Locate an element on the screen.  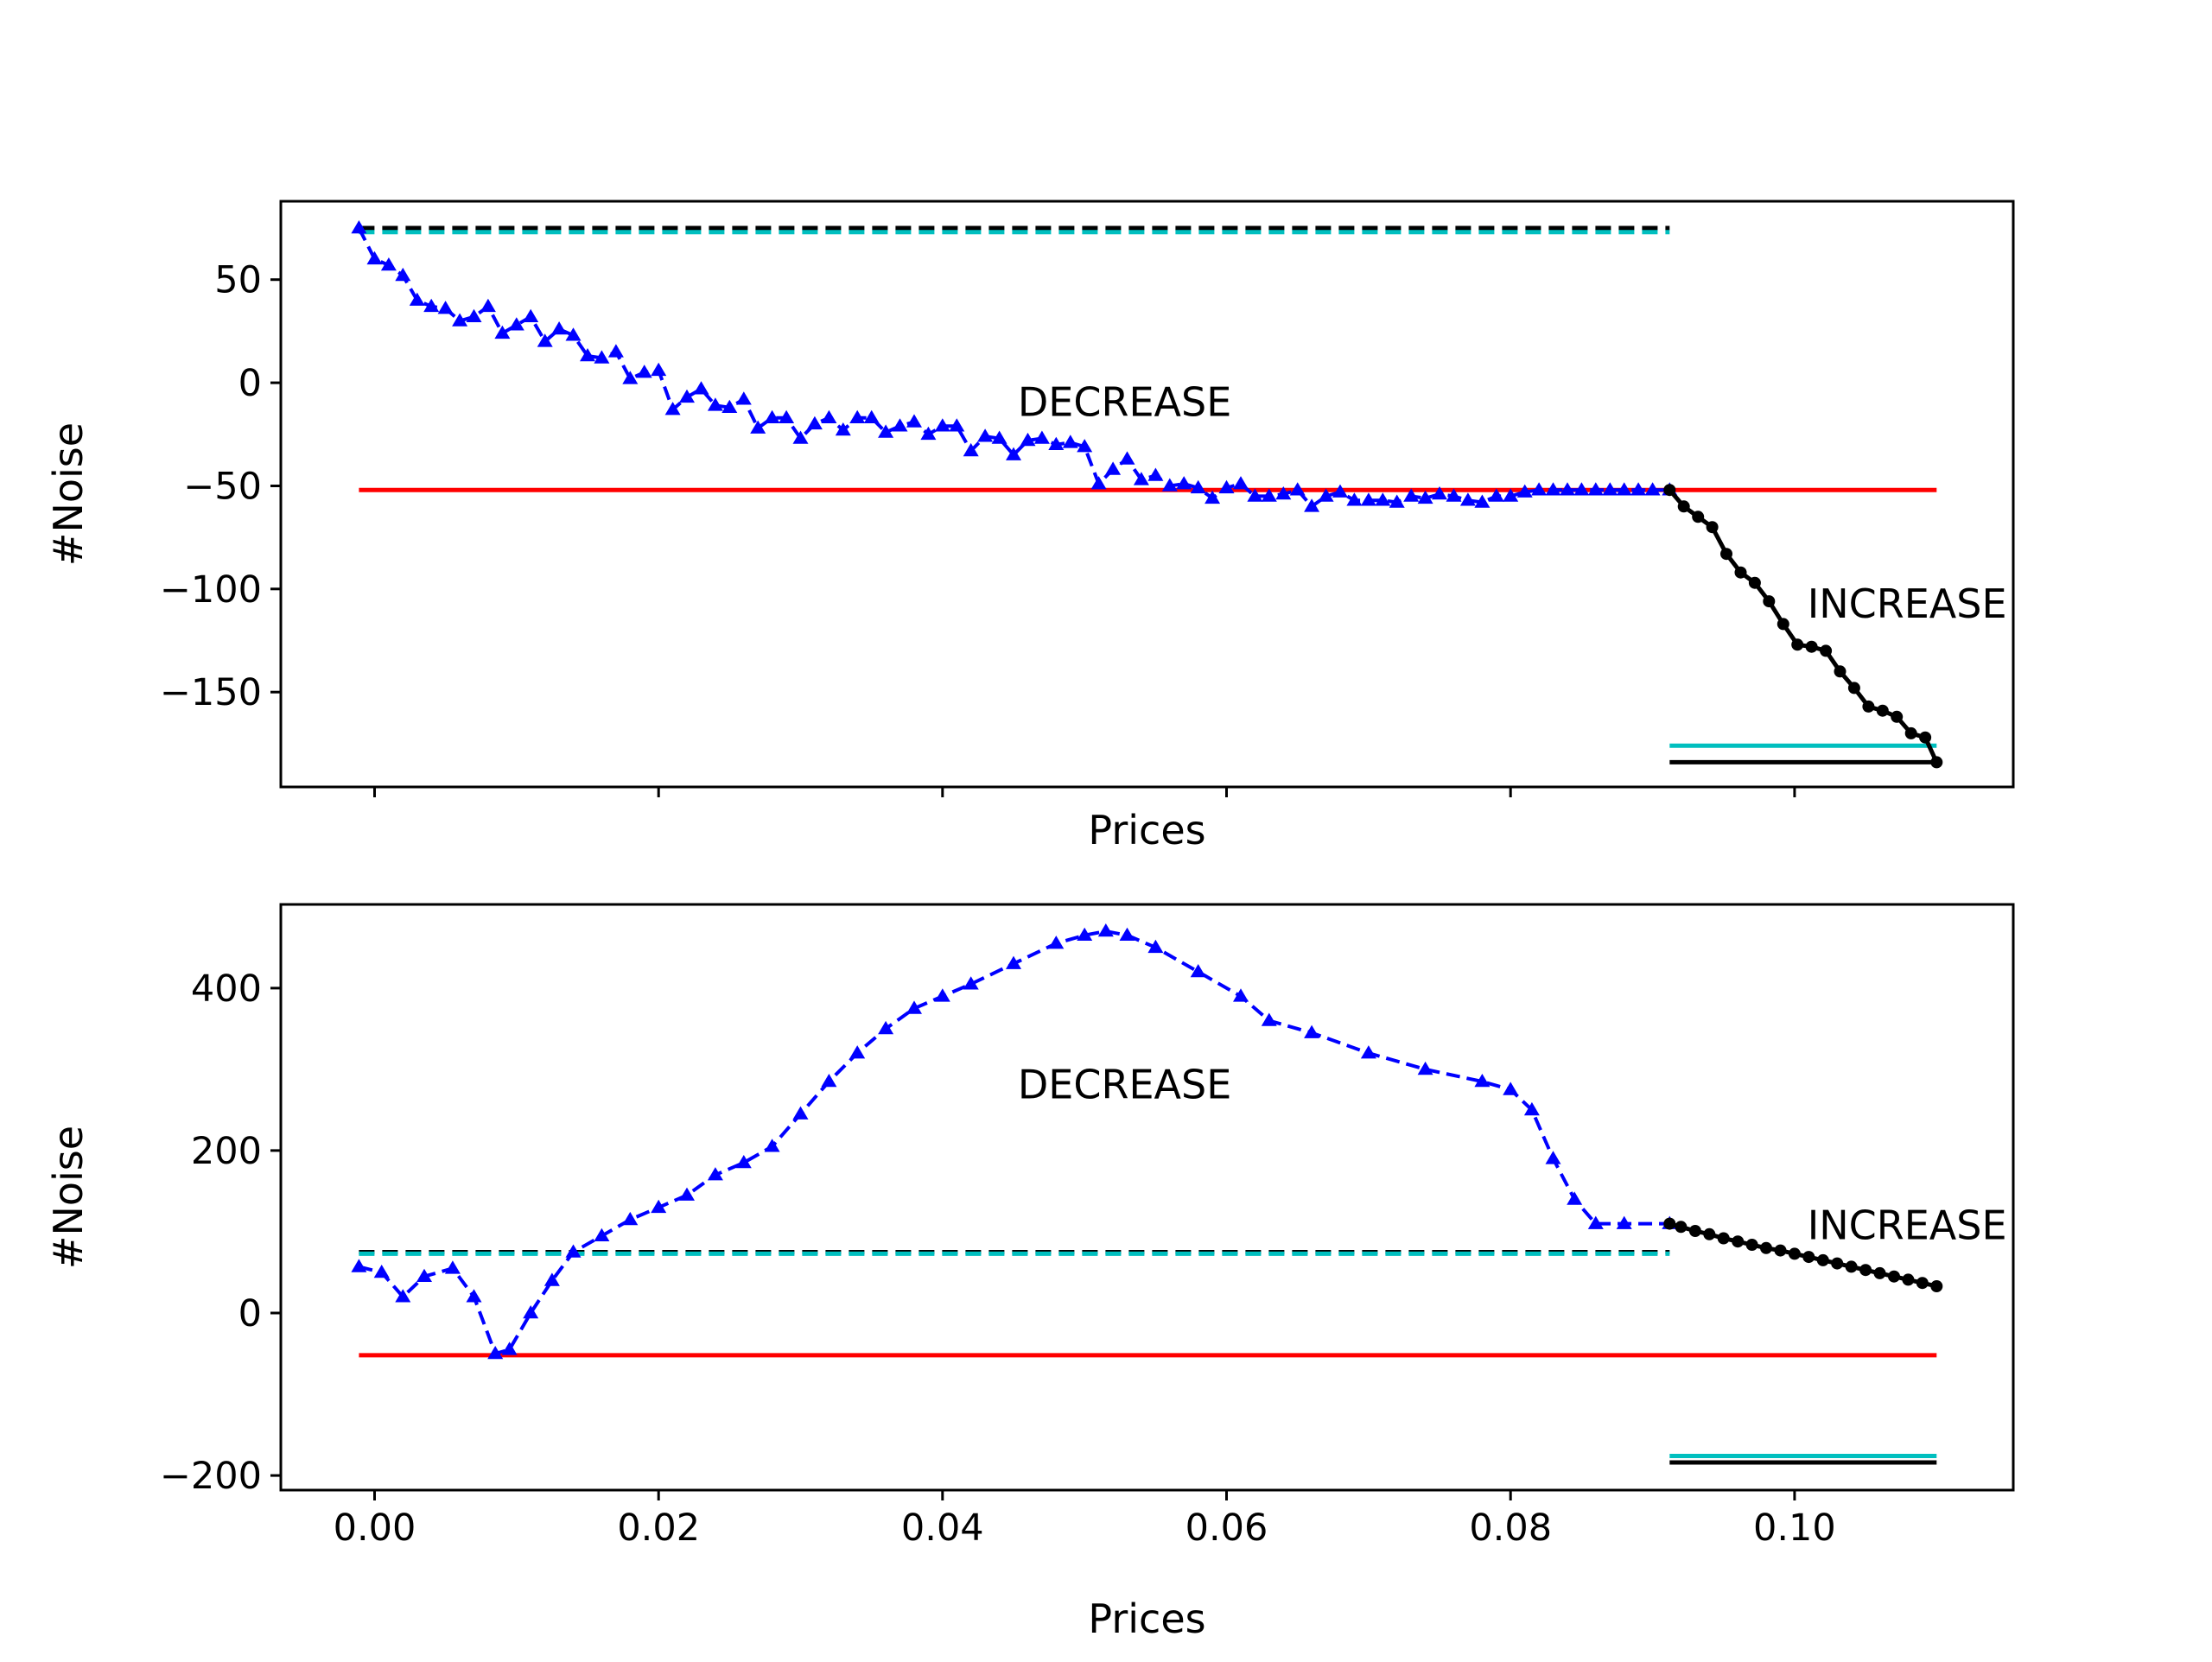
y-tick-label: 50 is located at coordinates (238, 280).